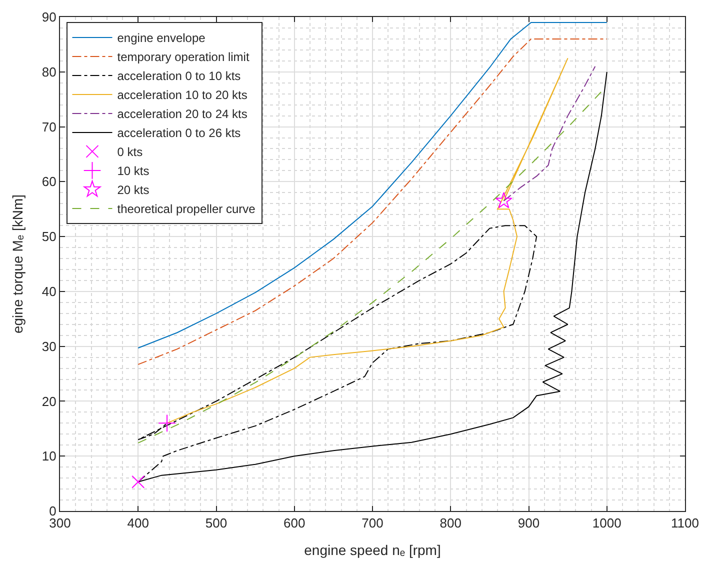  Describe the element at coordinates (133, 190) in the screenshot. I see `legend-label: 20 kts` at that location.